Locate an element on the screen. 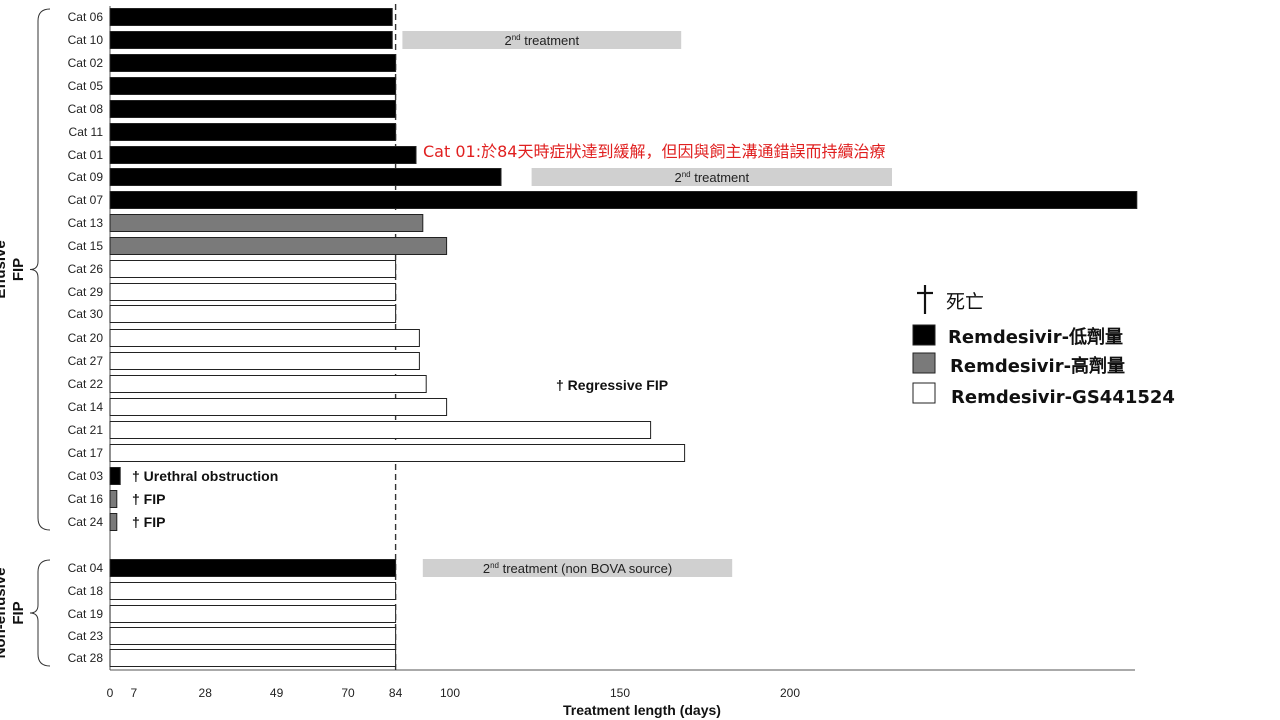 The image size is (1280, 720). x-tick-label: 150 is located at coordinates (620, 693).